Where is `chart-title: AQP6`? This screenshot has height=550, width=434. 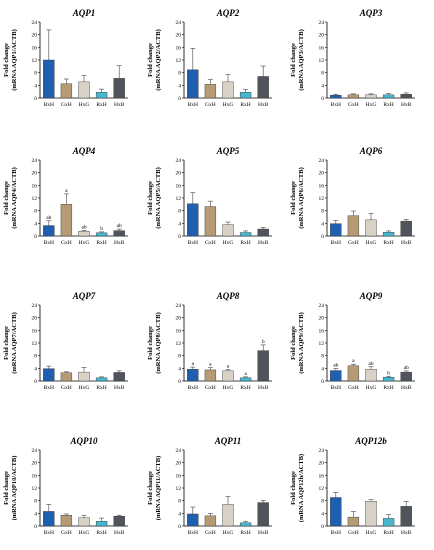 chart-title: AQP6 is located at coordinates (371, 151).